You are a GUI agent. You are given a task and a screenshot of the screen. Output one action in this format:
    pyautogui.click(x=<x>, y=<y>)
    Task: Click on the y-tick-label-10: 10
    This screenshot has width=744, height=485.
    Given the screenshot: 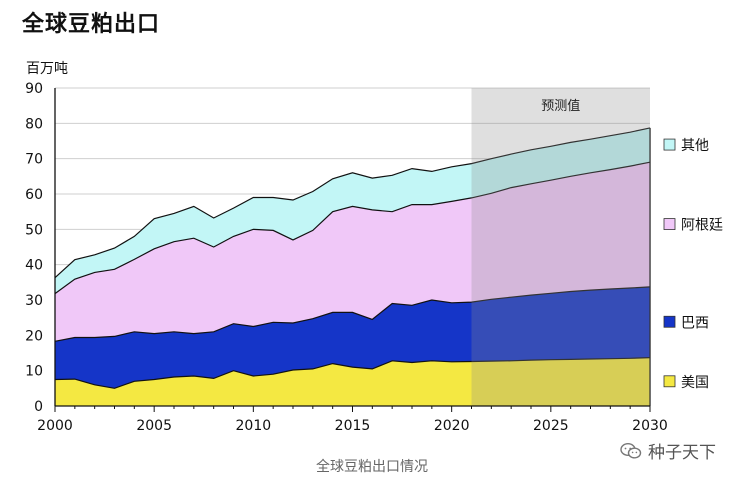 What is the action you would take?
    pyautogui.click(x=34, y=372)
    